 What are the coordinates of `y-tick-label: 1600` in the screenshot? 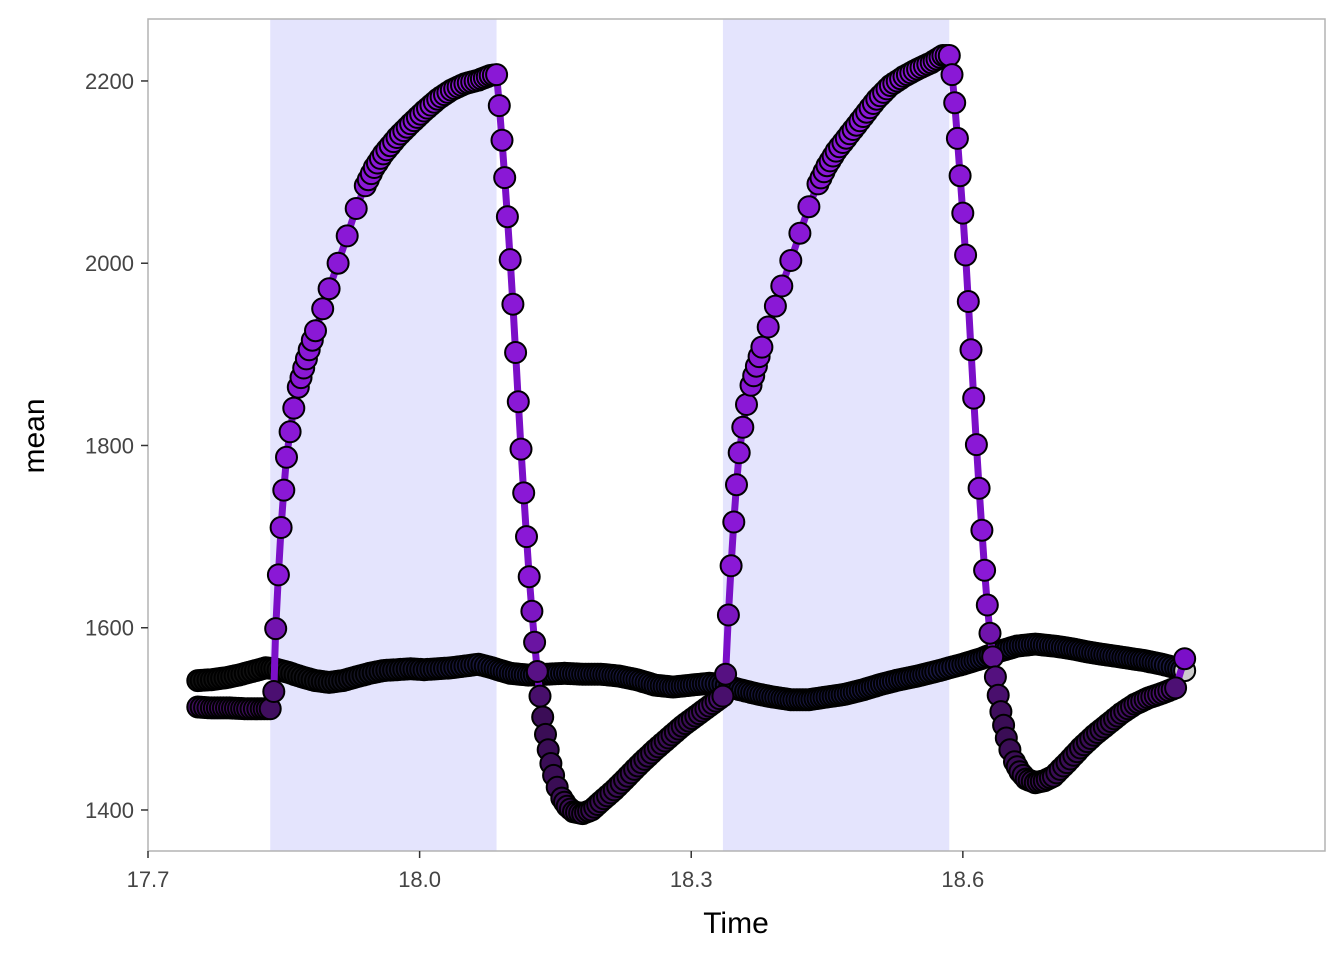 It's located at (109, 628).